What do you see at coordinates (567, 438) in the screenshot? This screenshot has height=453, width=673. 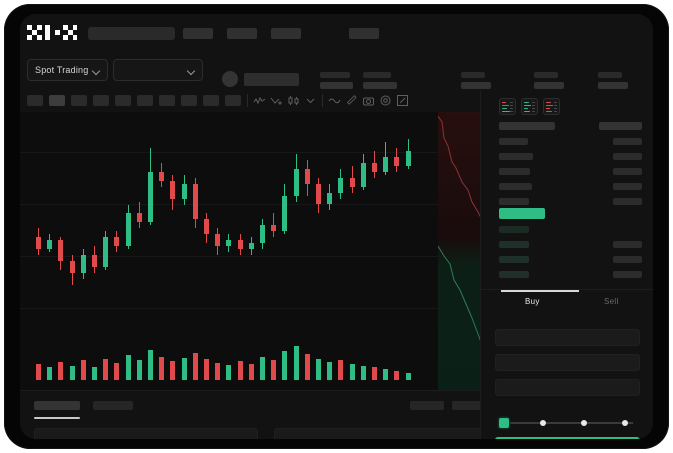 I see `submit-order-button` at bounding box center [567, 438].